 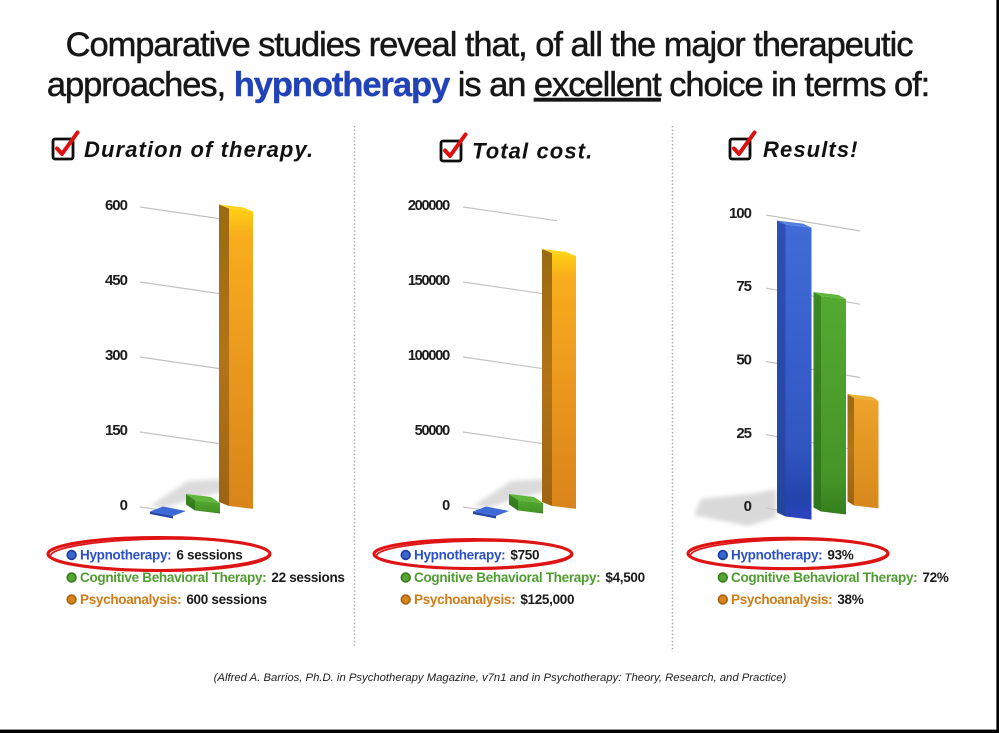 What do you see at coordinates (212, 577) in the screenshot?
I see `svg-text:Cognitive Behavioral Therapy:2: Cognitive Behavioral Therapy: 22 sessions` at bounding box center [212, 577].